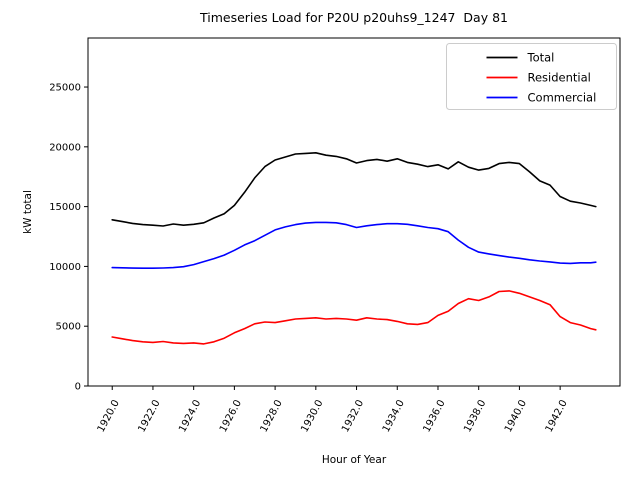 The height and width of the screenshot is (480, 640). What do you see at coordinates (78, 387) in the screenshot?
I see `y-tick-label: 0` at bounding box center [78, 387].